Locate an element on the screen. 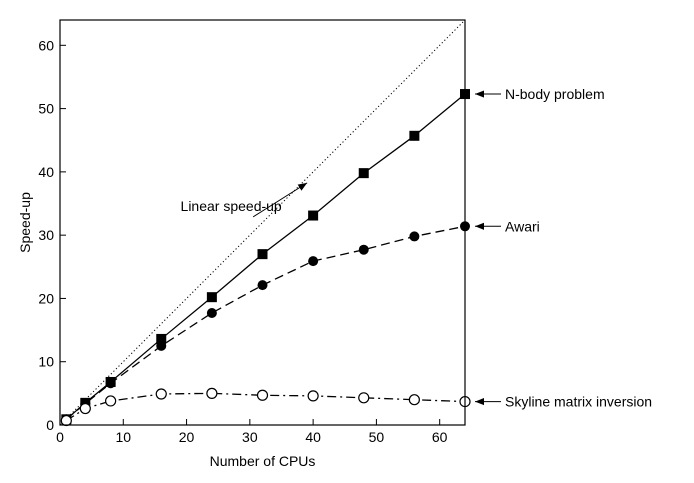 This screenshot has width=694, height=483. annotation-label-3: Skyline matrix inversion is located at coordinates (578, 402).